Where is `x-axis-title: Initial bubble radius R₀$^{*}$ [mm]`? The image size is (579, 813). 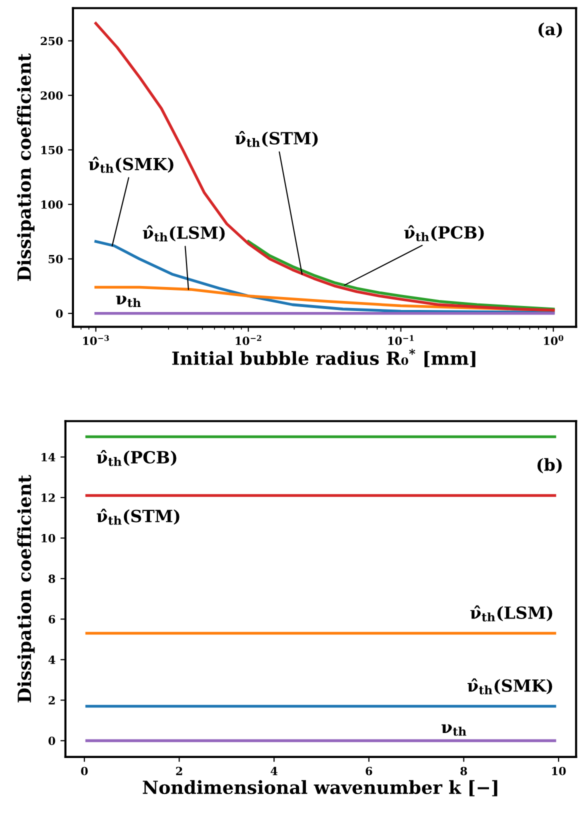 x-axis-title: Initial bubble radius R₀$^{*}$ [mm] is located at coordinates (324, 358).